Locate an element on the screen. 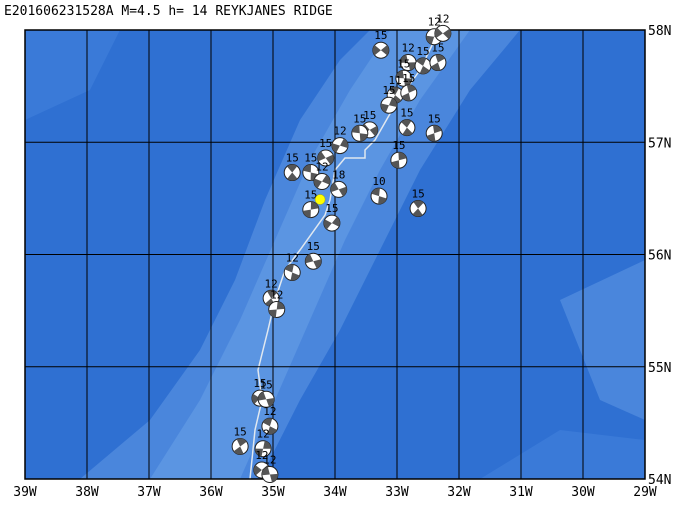 This screenshot has width=695, height=507. x-tick-label: 39W is located at coordinates (25, 492).